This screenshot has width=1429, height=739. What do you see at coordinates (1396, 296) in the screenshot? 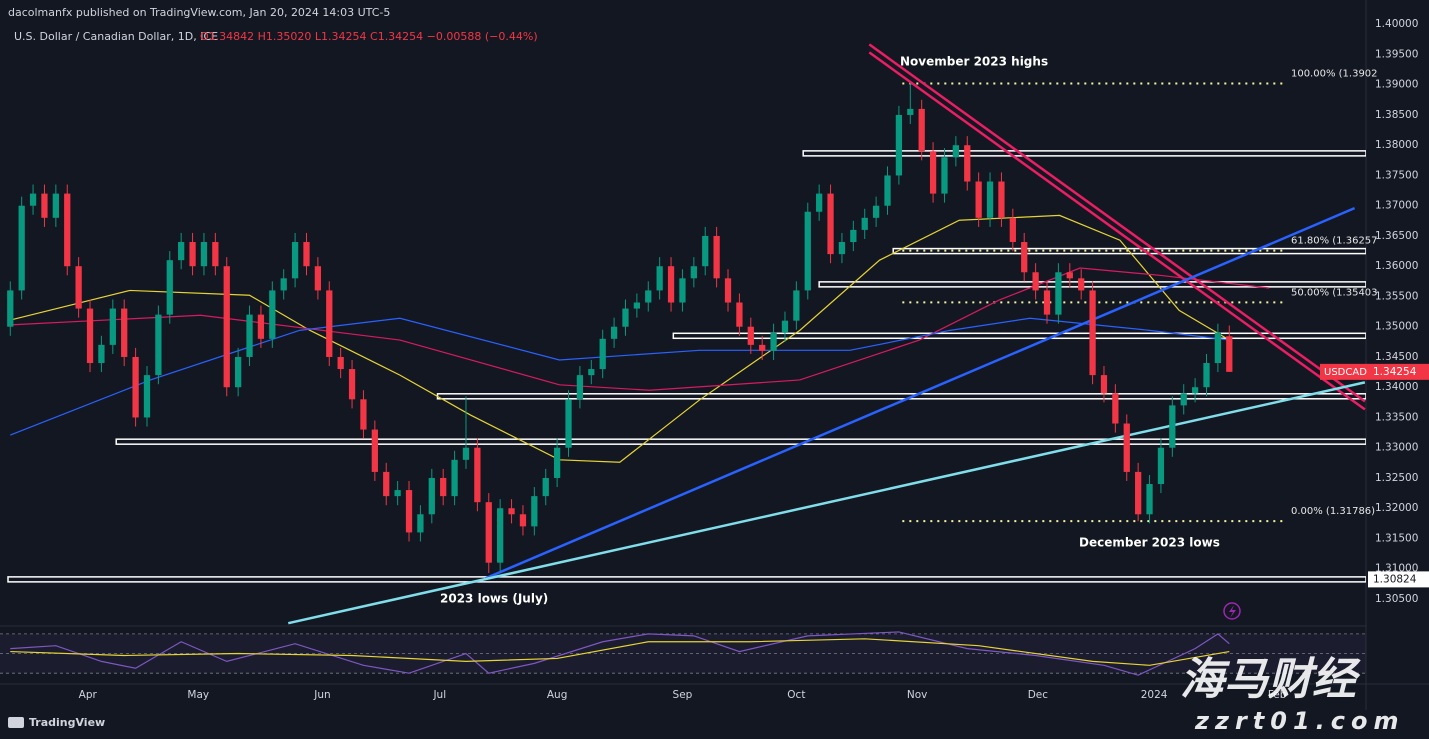
I see `y-tick-label: 1.35500` at bounding box center [1396, 296].